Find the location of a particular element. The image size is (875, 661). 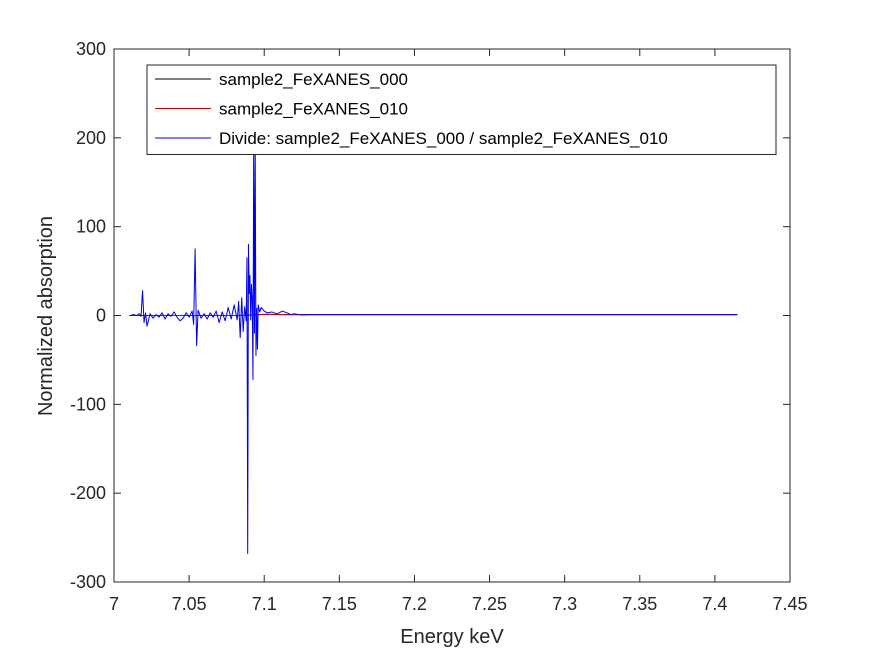

y-tick-label: -200 is located at coordinates (88, 493).